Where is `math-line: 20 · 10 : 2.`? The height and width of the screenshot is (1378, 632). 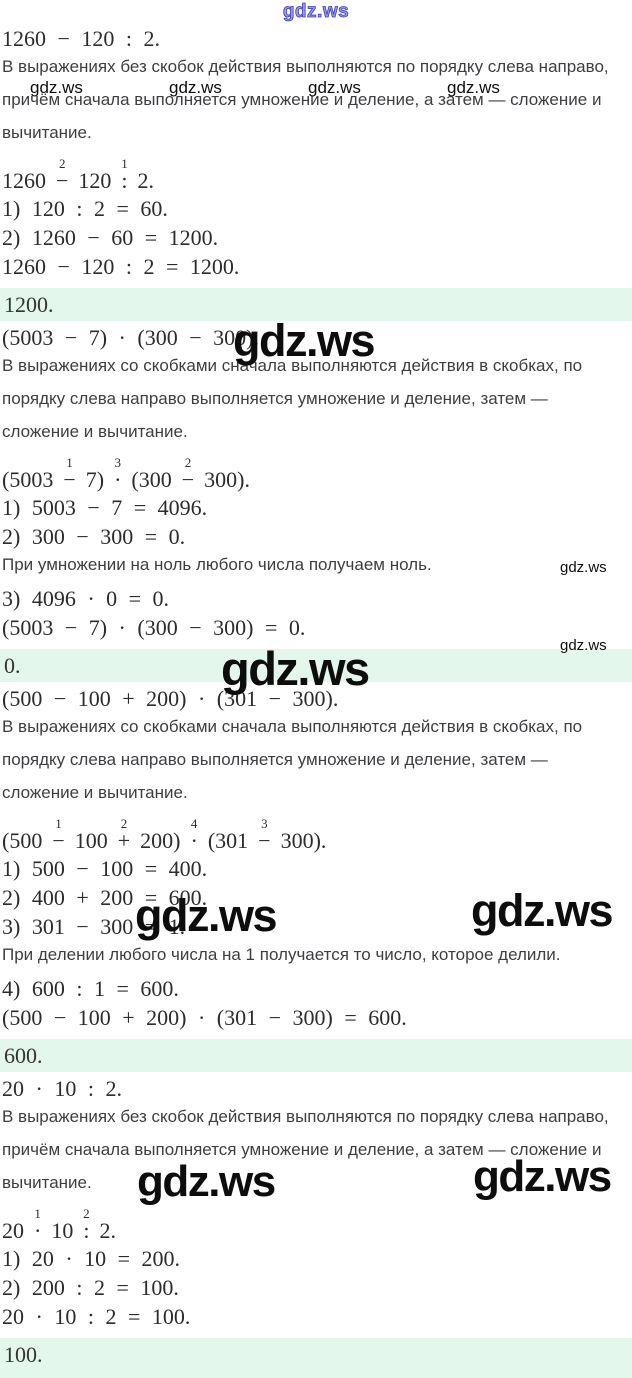 math-line: 20 · 10 : 2. is located at coordinates (62, 1088).